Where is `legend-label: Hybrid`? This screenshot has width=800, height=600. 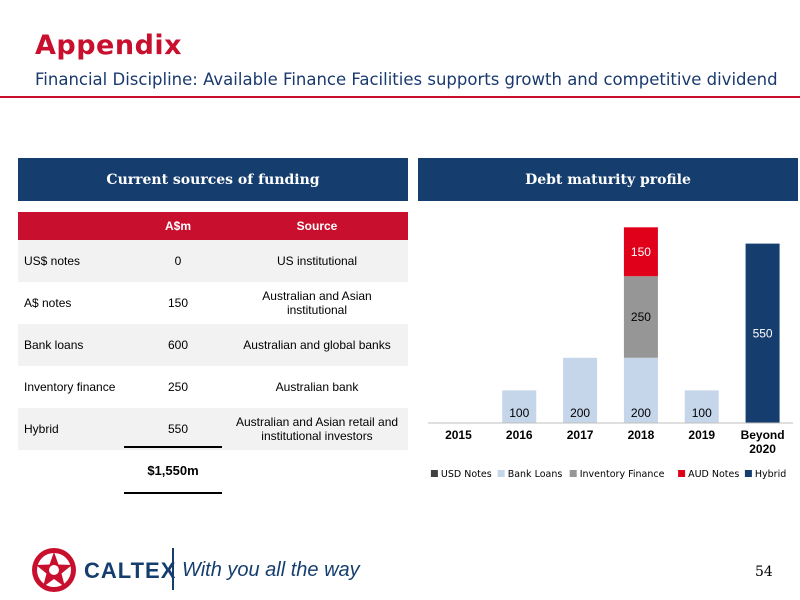 legend-label: Hybrid is located at coordinates (770, 474).